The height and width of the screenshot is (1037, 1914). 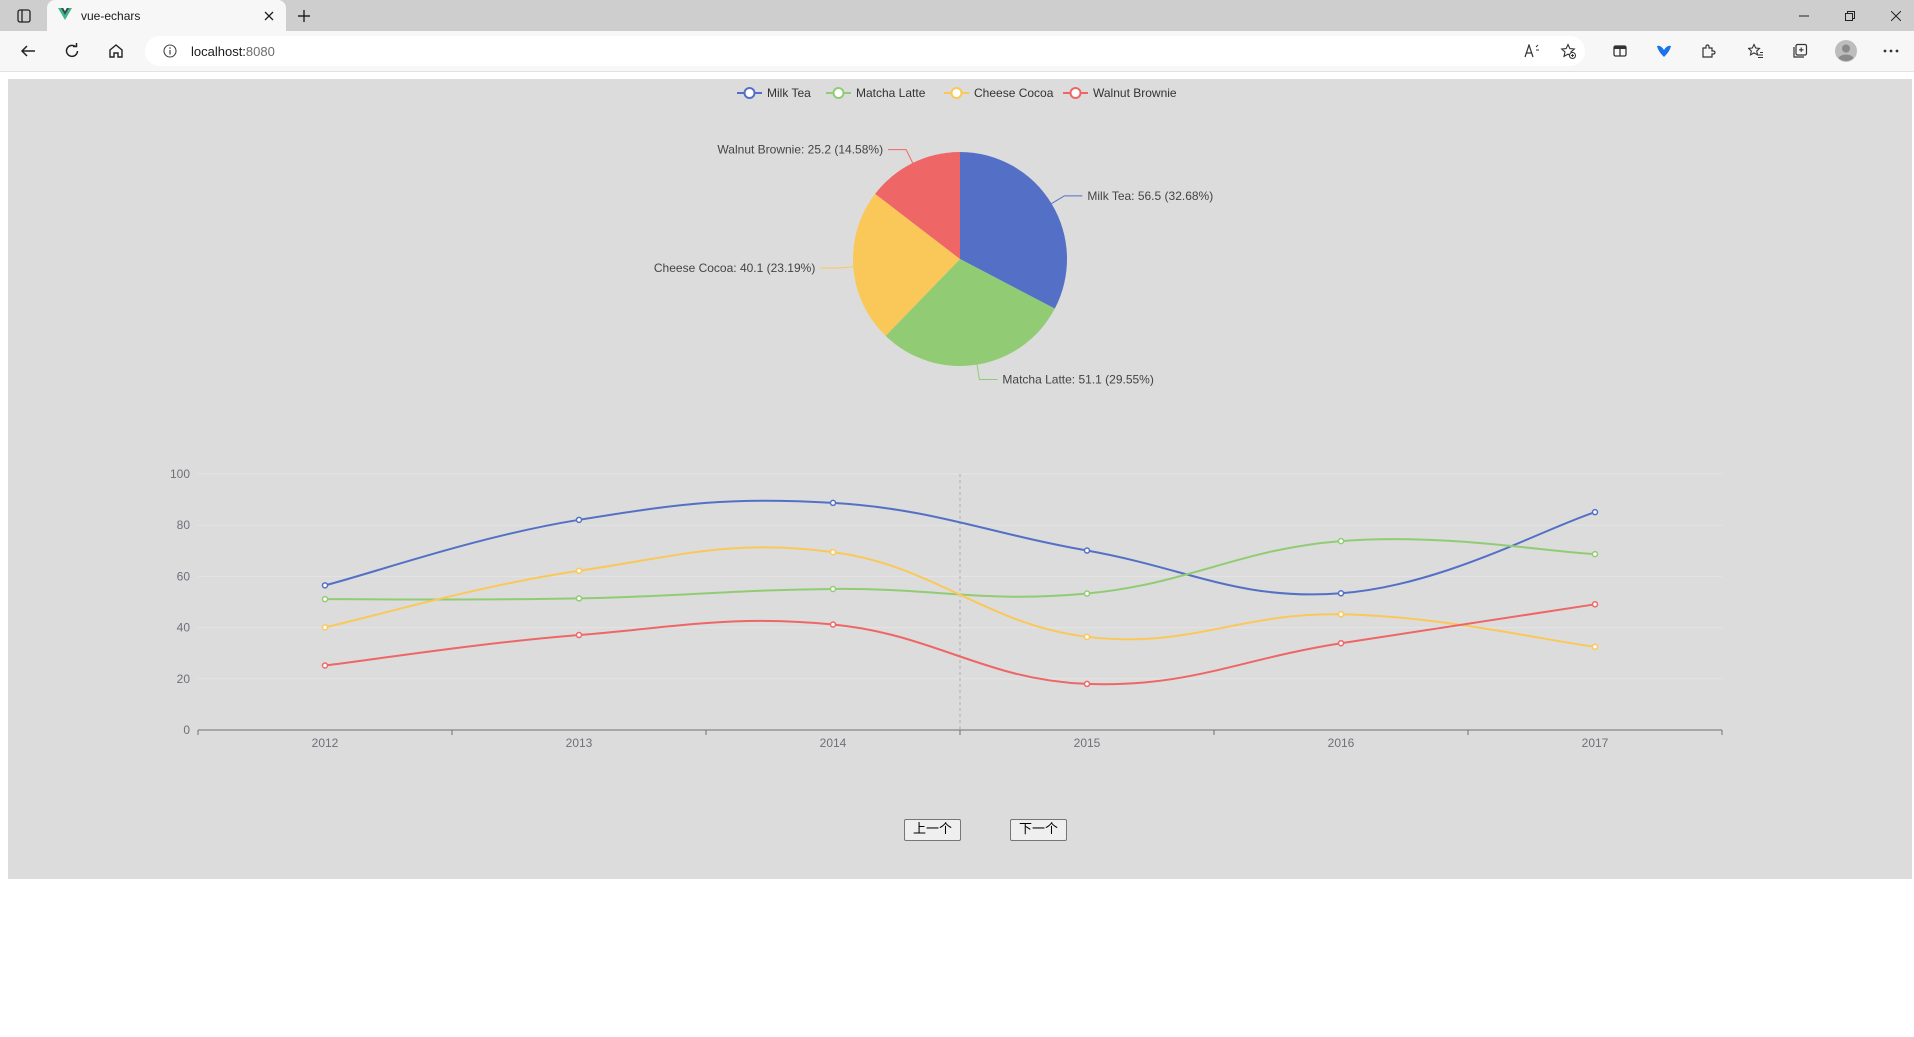 I want to click on legend-item-matcha-latte: Matcha Latte, so click(x=875, y=93).